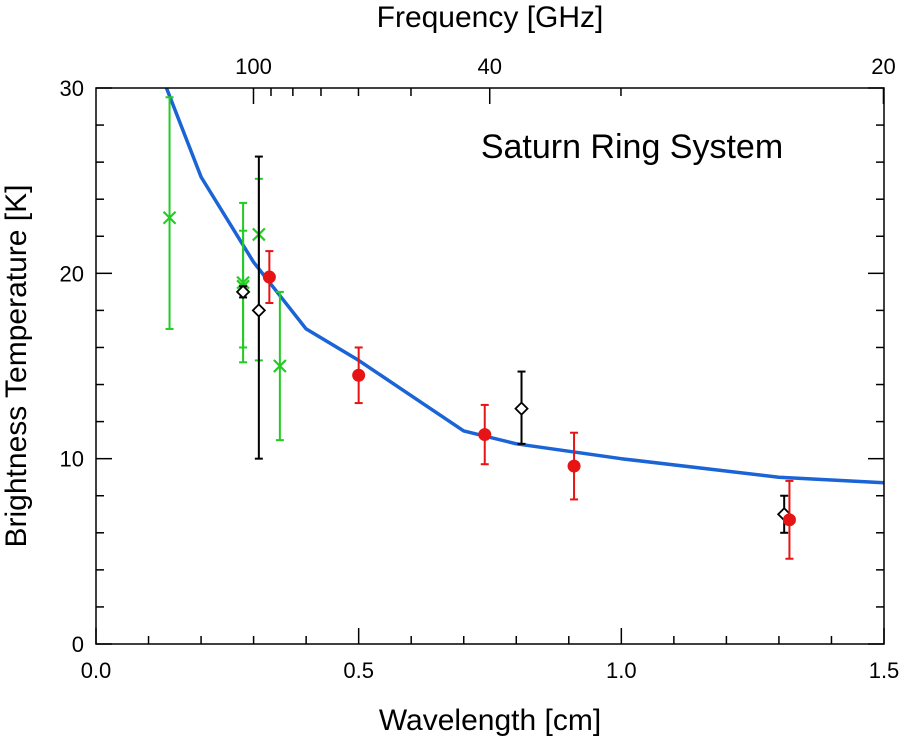  Describe the element at coordinates (72, 459) in the screenshot. I see `y-tick-label: 10` at that location.